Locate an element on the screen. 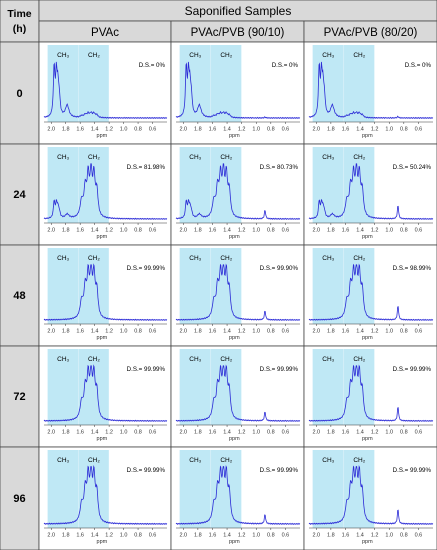 This screenshot has width=437, height=550. degree-of-saponification-label: D.S.= 99.90% is located at coordinates (279, 268).